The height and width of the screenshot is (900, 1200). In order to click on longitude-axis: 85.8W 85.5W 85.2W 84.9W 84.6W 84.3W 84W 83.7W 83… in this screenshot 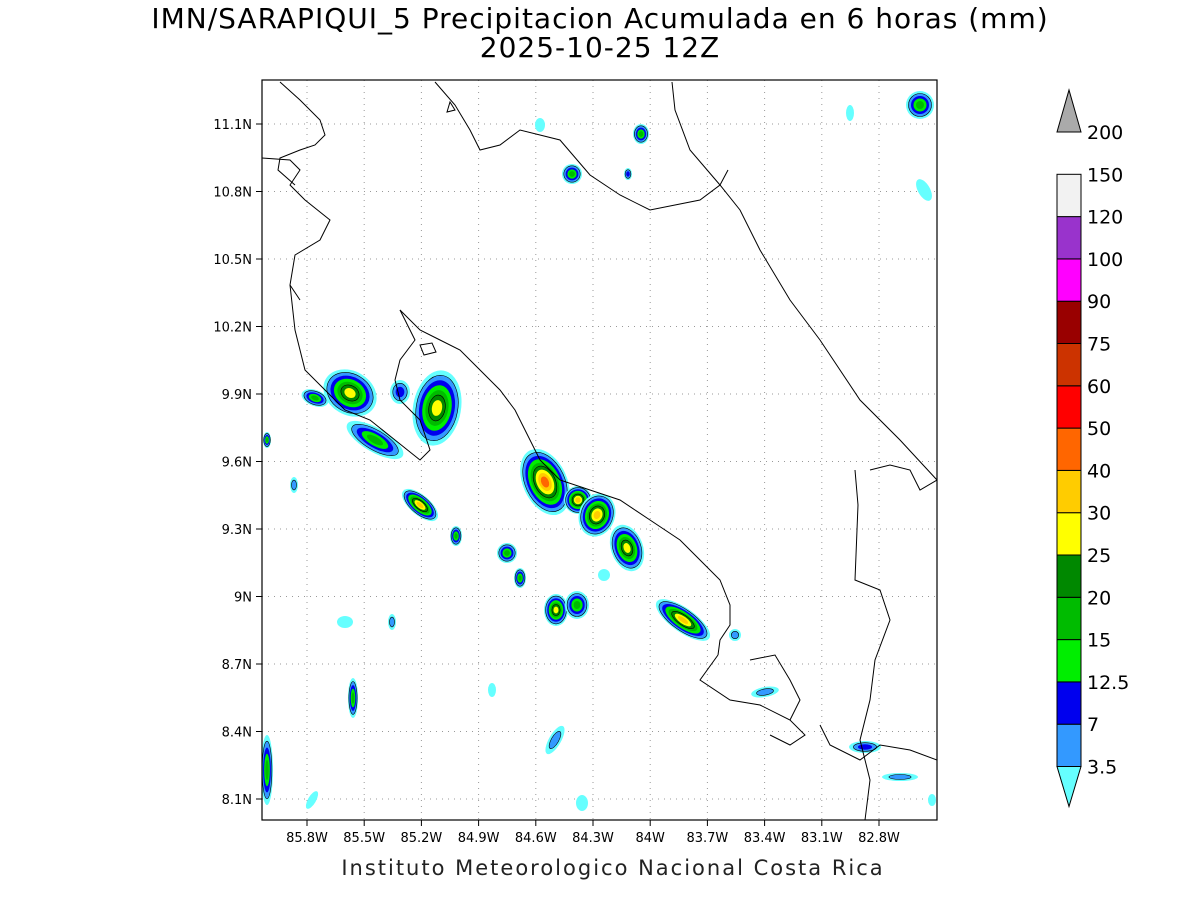, I will do `click(593, 833)`.